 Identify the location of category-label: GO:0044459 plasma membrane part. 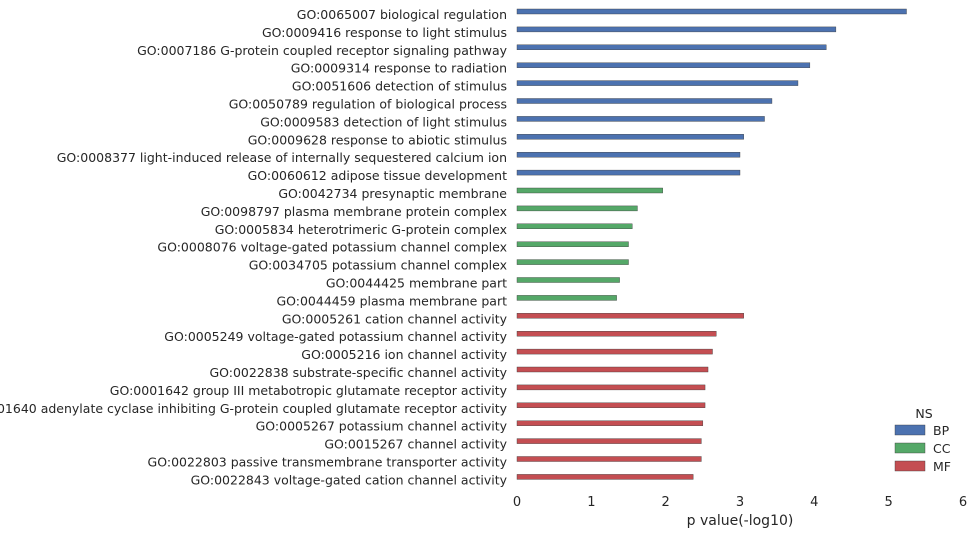
(391, 300).